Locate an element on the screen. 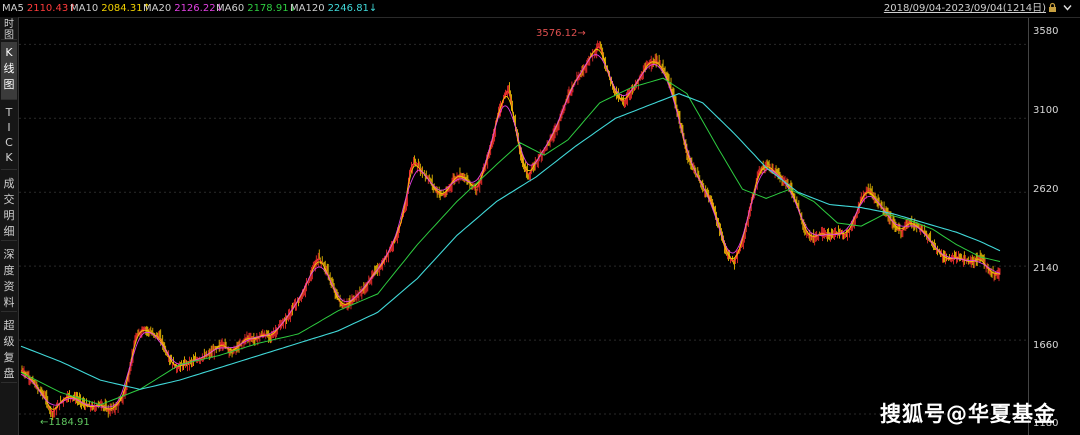  tab-label: TICK is located at coordinates (9, 135).